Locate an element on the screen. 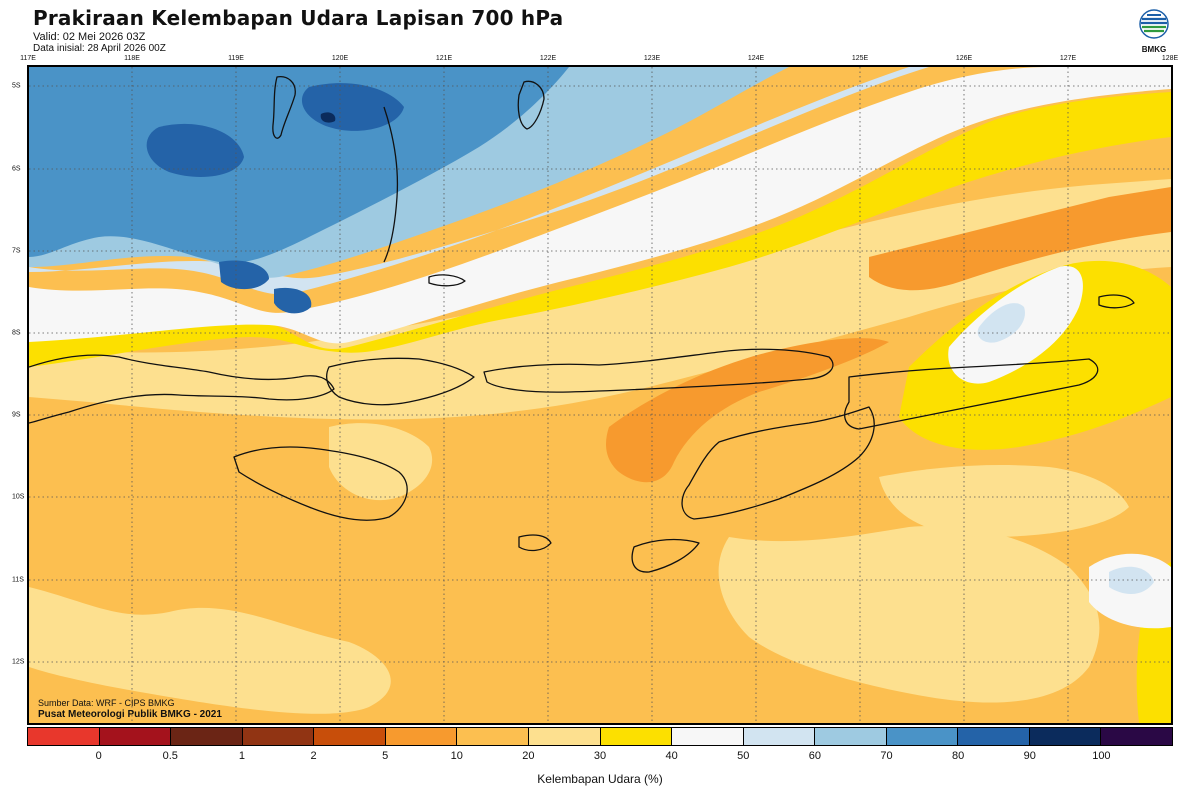 Image resolution: width=1200 pixels, height=800 pixels. band-5-10-streak is located at coordinates (747, 410).